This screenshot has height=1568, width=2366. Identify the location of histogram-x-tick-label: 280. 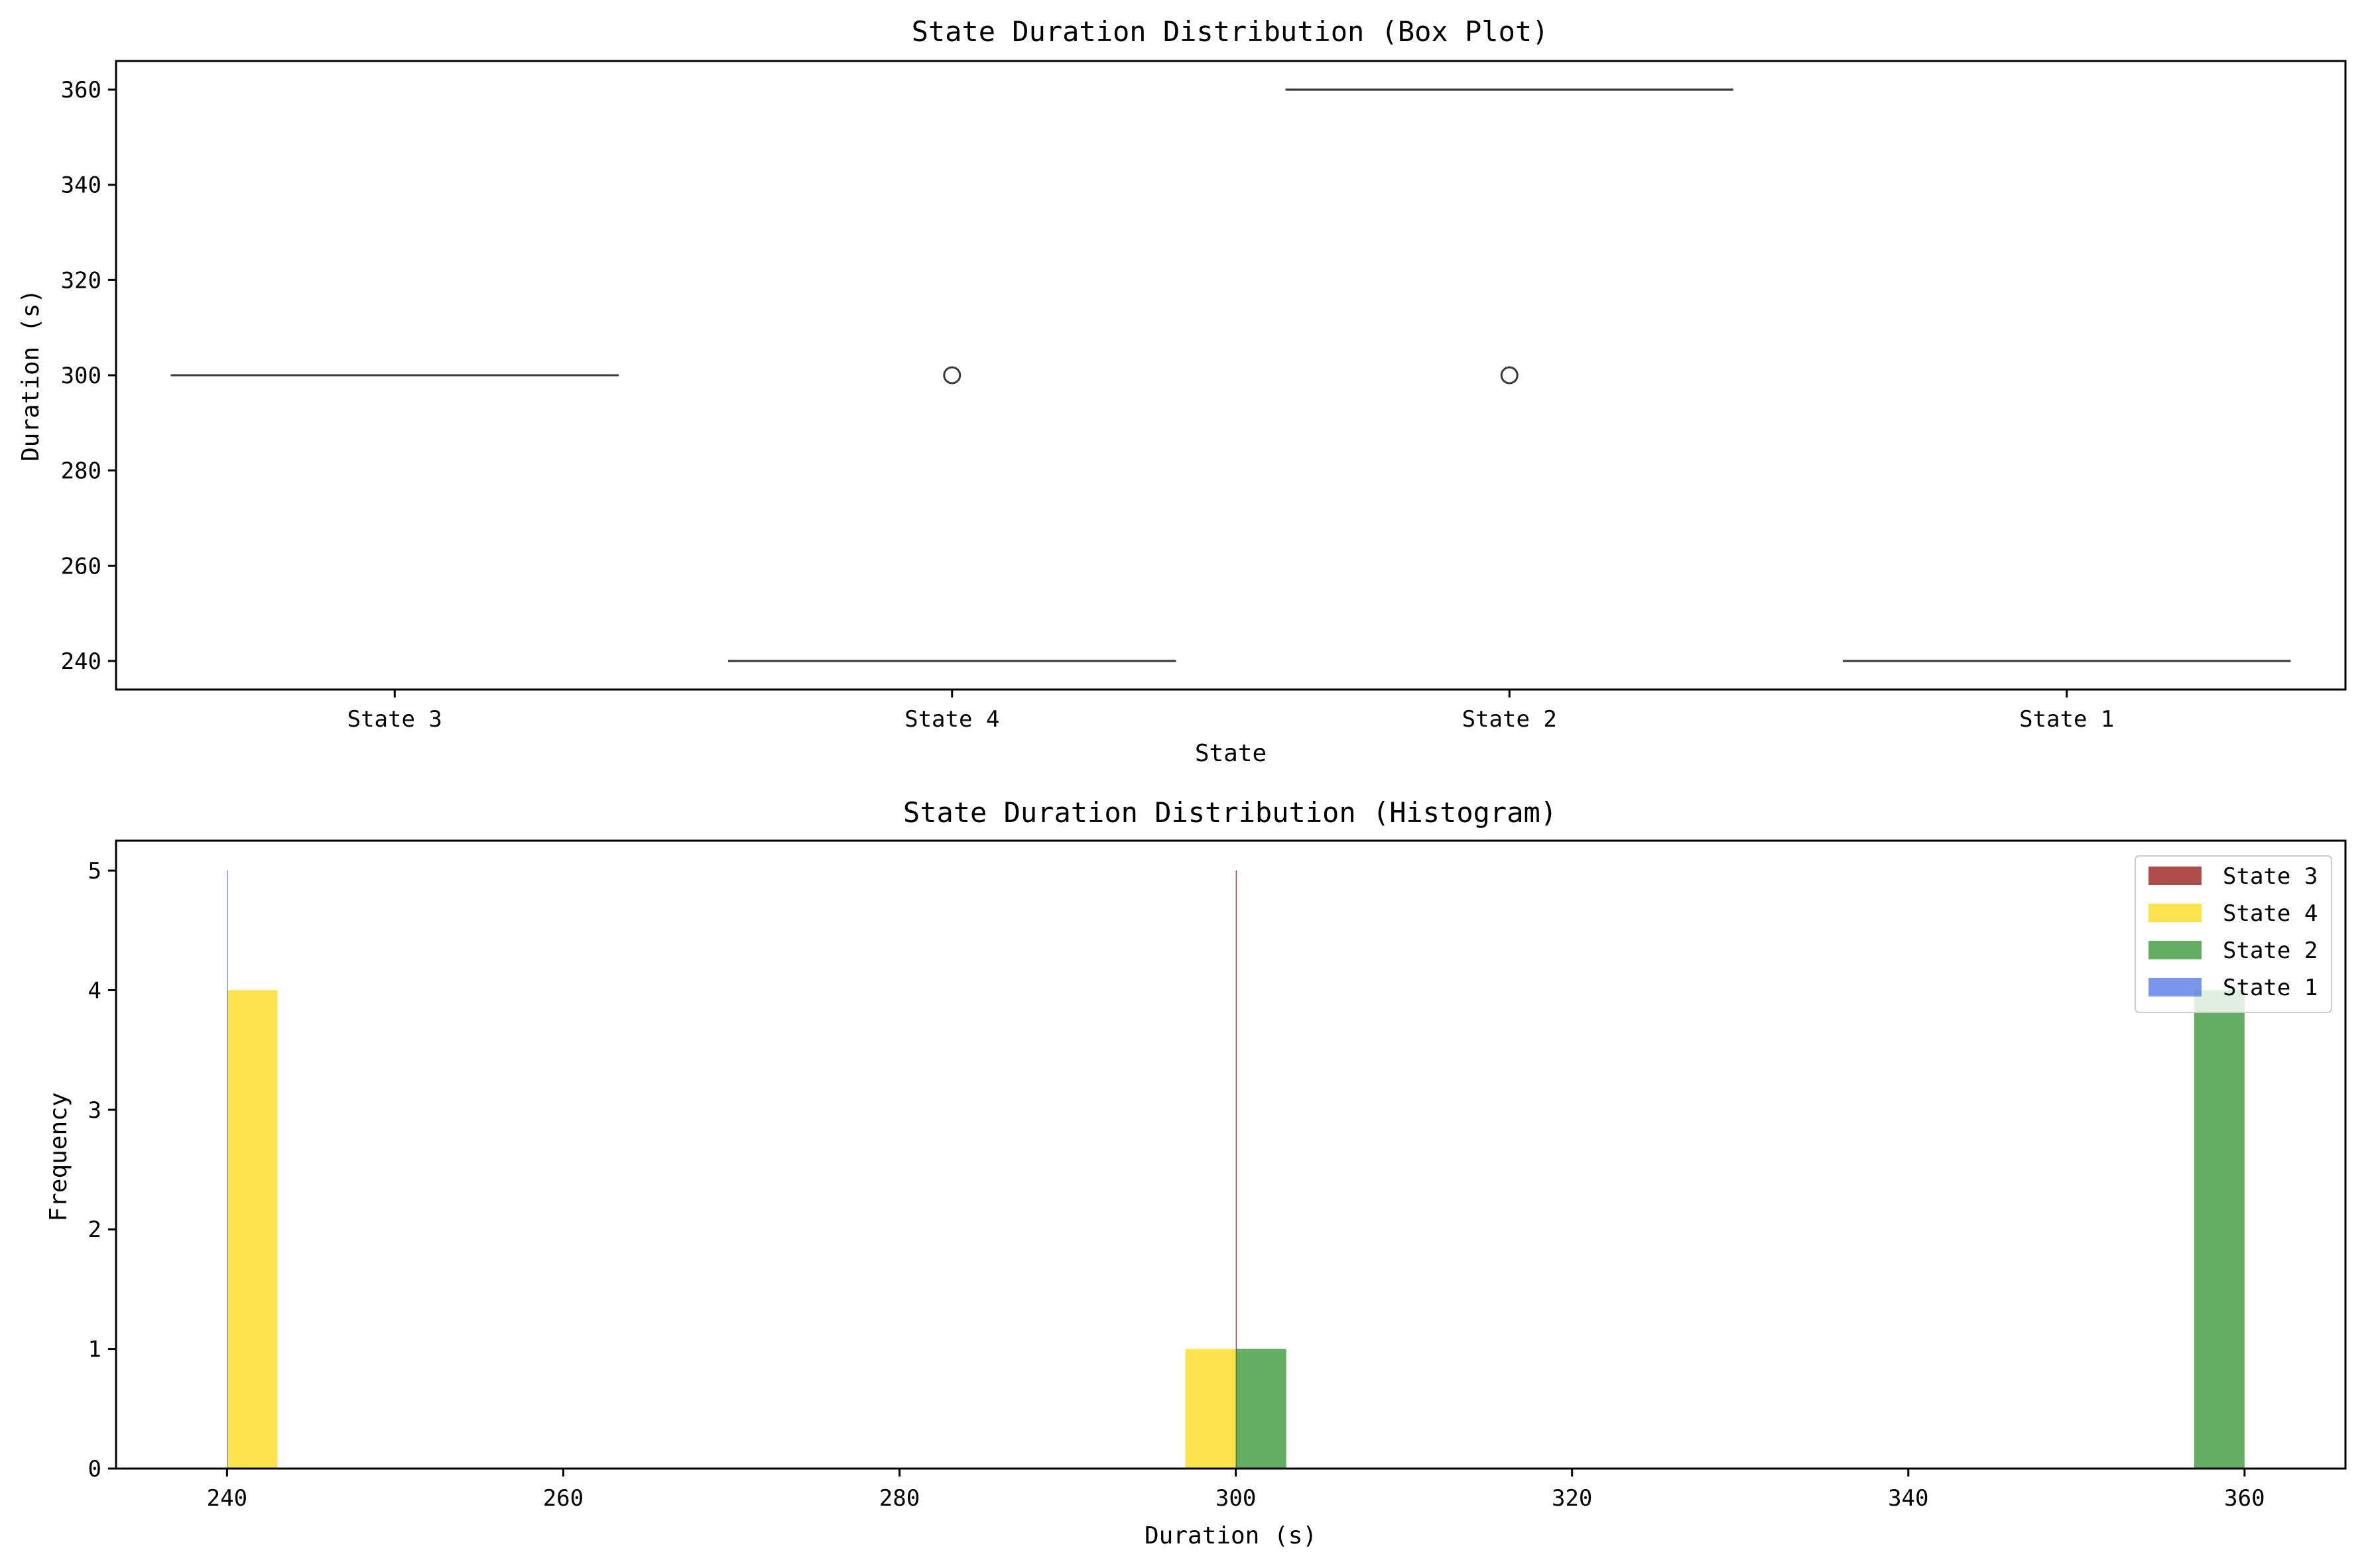
(899, 1498).